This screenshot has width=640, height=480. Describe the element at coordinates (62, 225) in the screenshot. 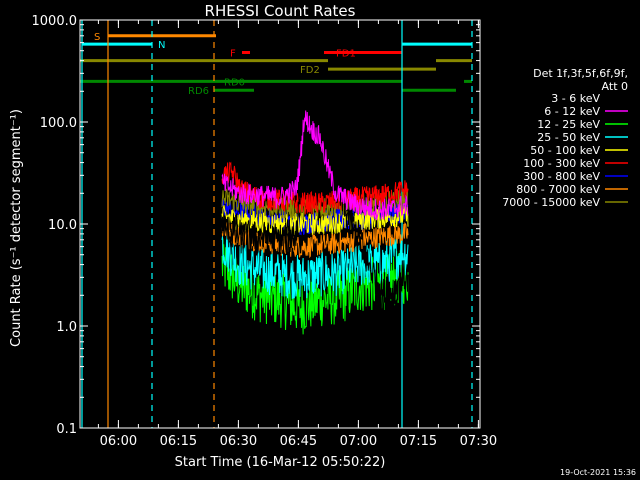

I see `y-tick-label: 10.0` at that location.